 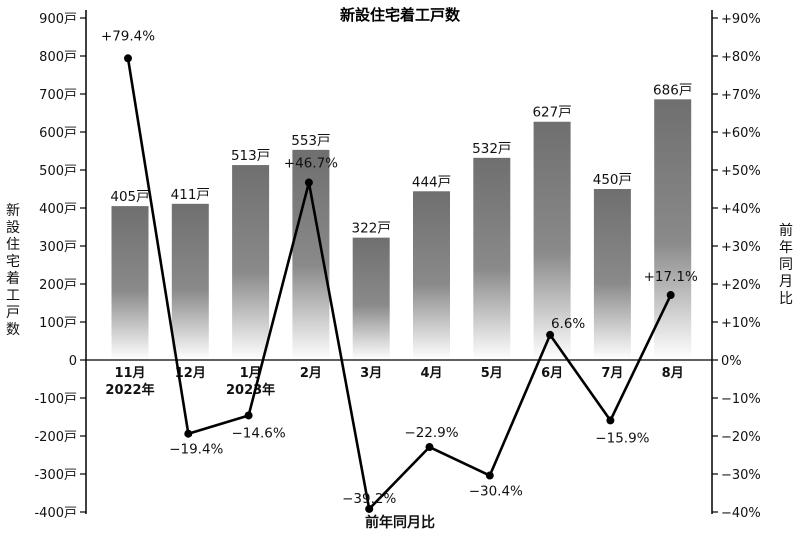 I want to click on category-label: 8月, so click(x=673, y=373).